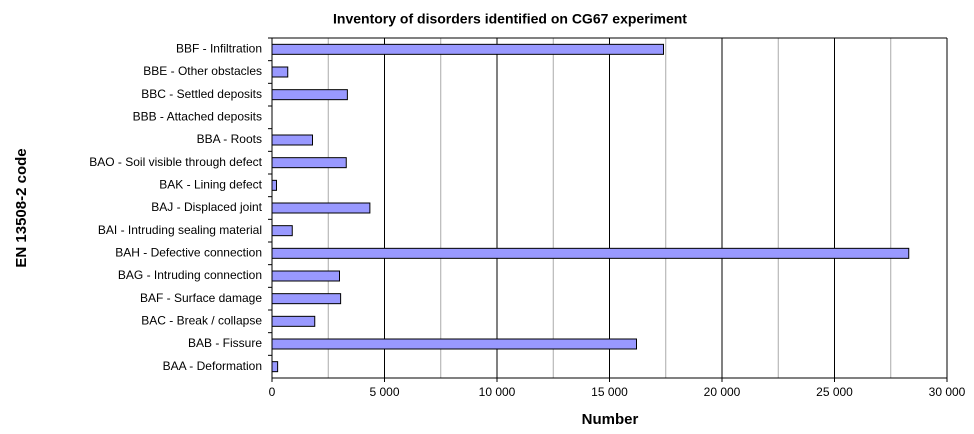 Image resolution: width=974 pixels, height=434 pixels. I want to click on y-tick-label: BAK - Lining defect, so click(210, 185).